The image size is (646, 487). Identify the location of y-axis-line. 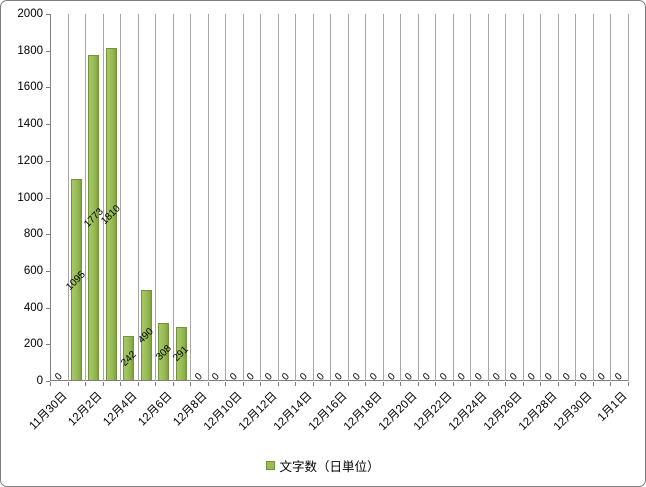
(50, 197).